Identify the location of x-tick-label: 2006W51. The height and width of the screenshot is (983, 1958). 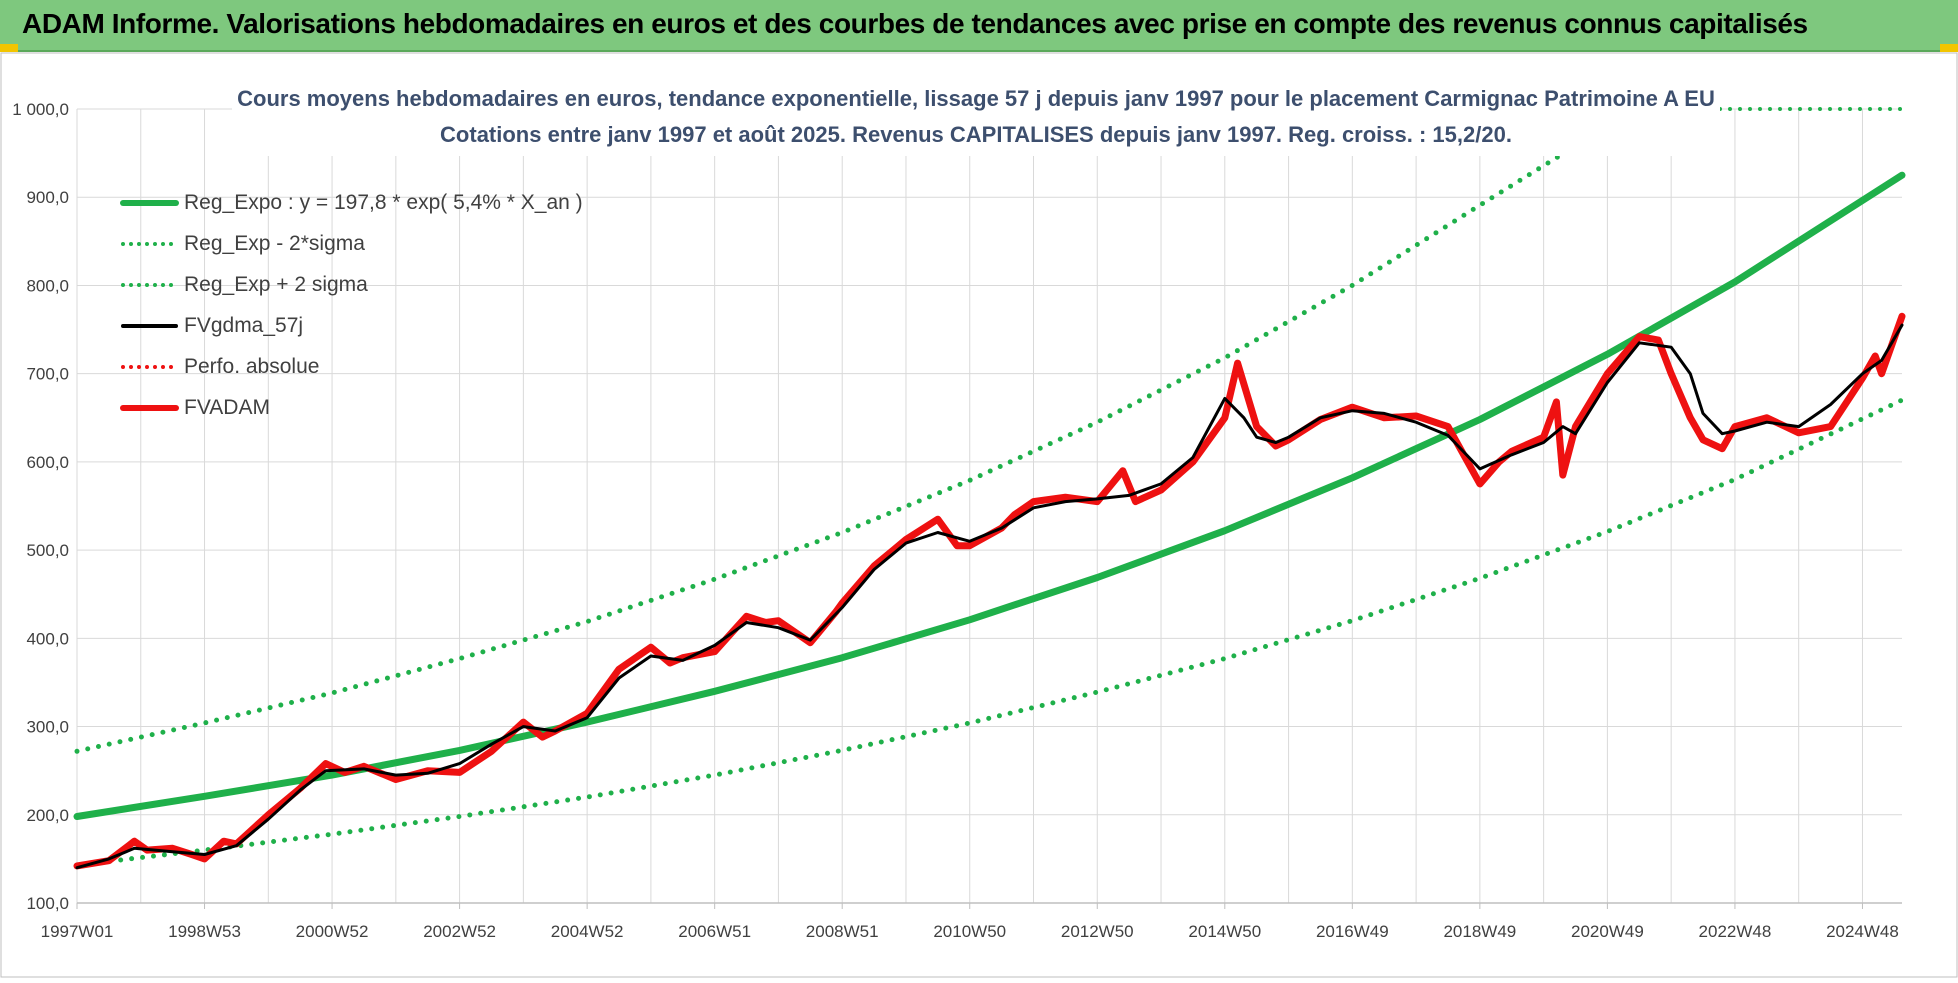
(714, 931).